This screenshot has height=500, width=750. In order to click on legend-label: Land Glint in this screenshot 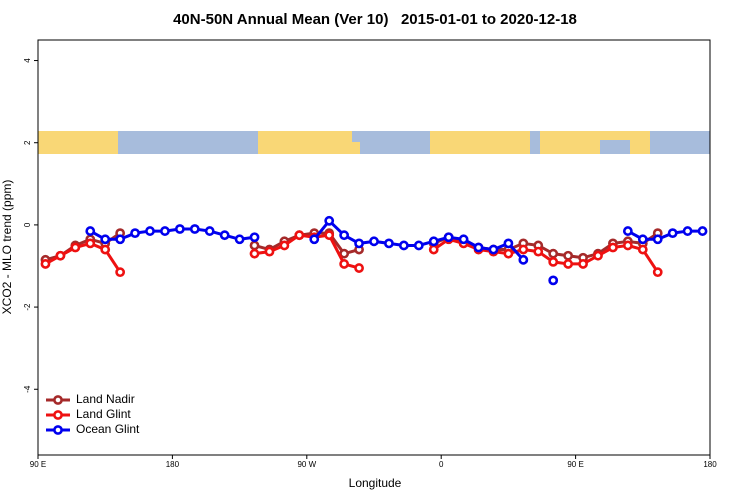, I will do `click(103, 414)`.